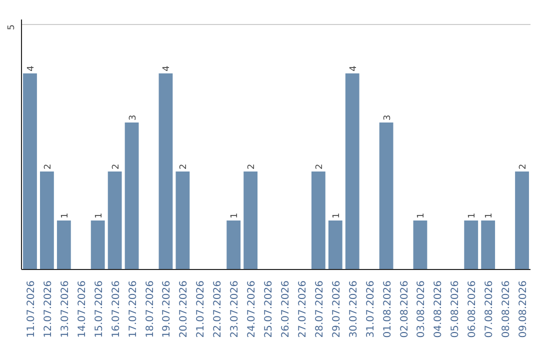  I want to click on x-tick-label: 31.07.2026, so click(370, 309).